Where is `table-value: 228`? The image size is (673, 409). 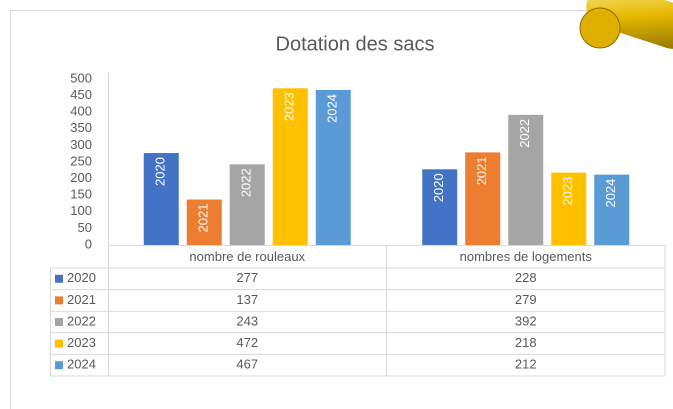 table-value: 228 is located at coordinates (526, 277).